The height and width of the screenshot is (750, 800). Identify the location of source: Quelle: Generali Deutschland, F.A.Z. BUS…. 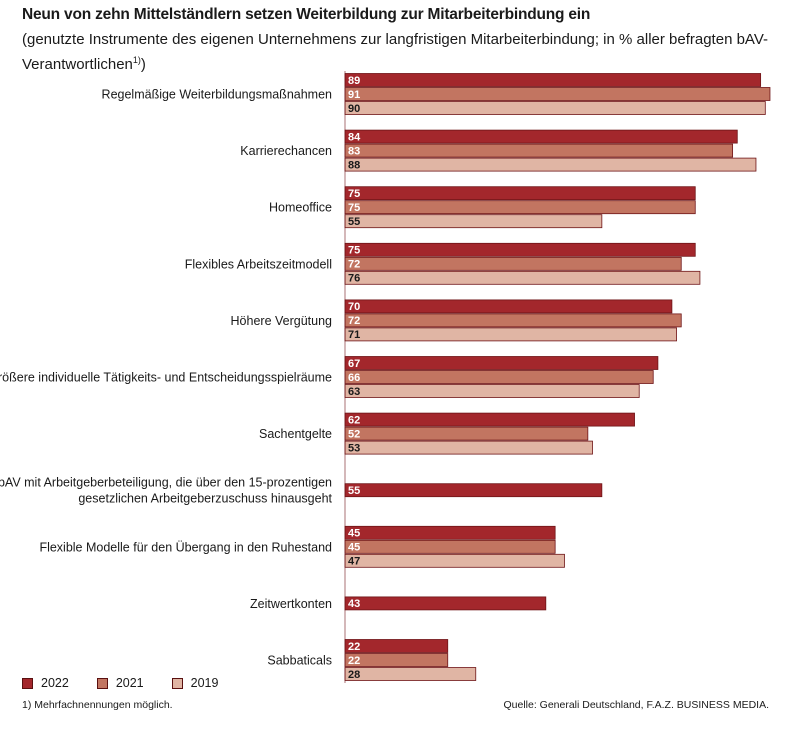
(636, 705).